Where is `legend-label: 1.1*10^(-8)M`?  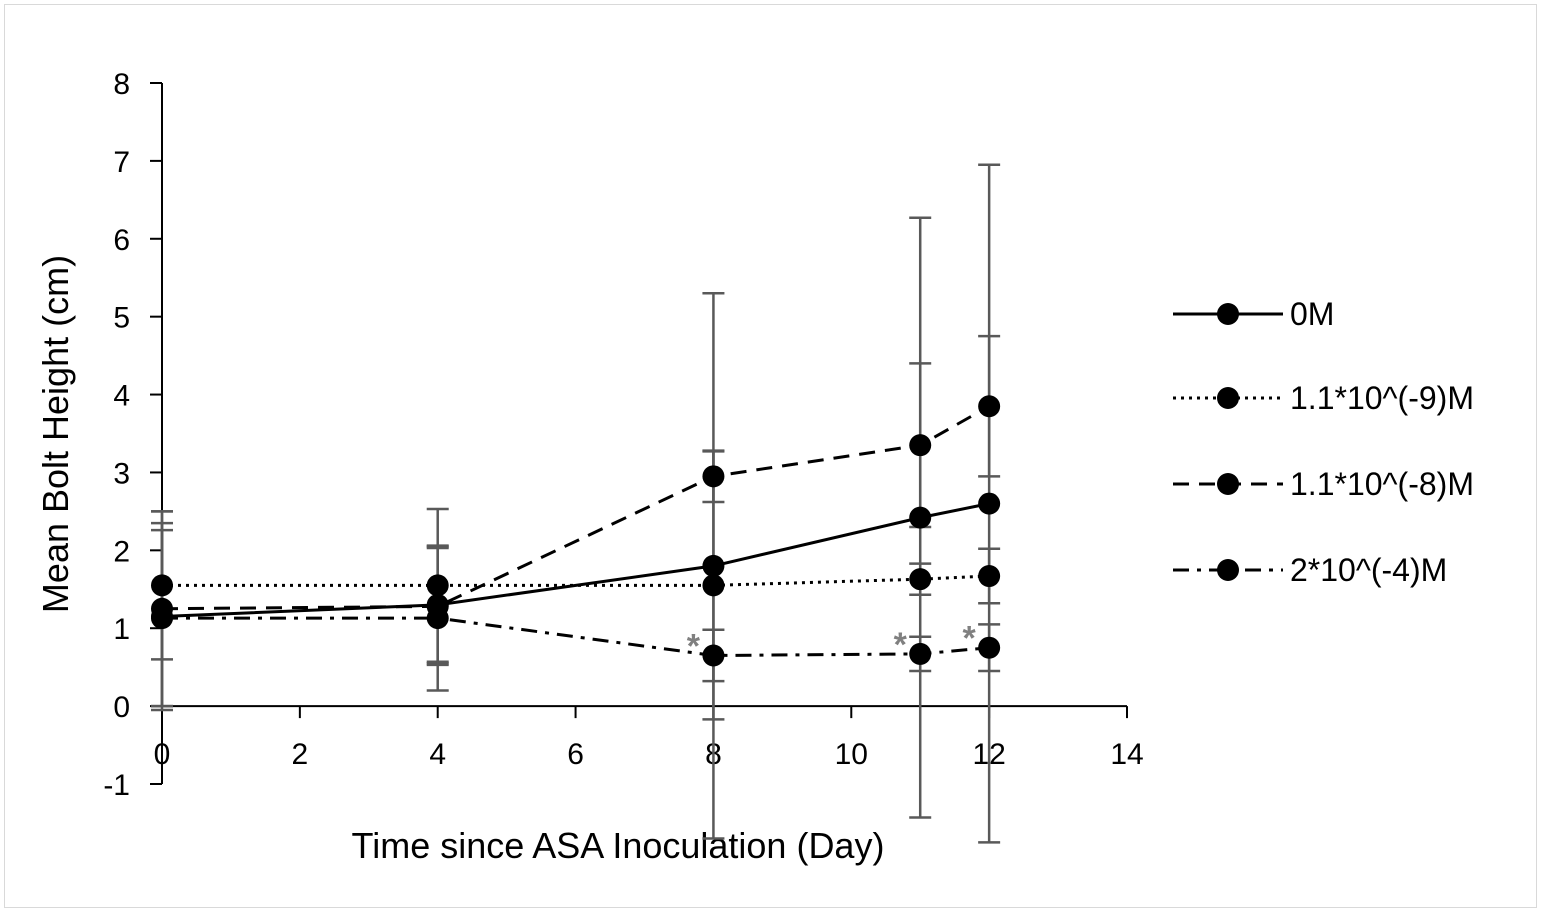
legend-label: 1.1*10^(-8)M is located at coordinates (1382, 484).